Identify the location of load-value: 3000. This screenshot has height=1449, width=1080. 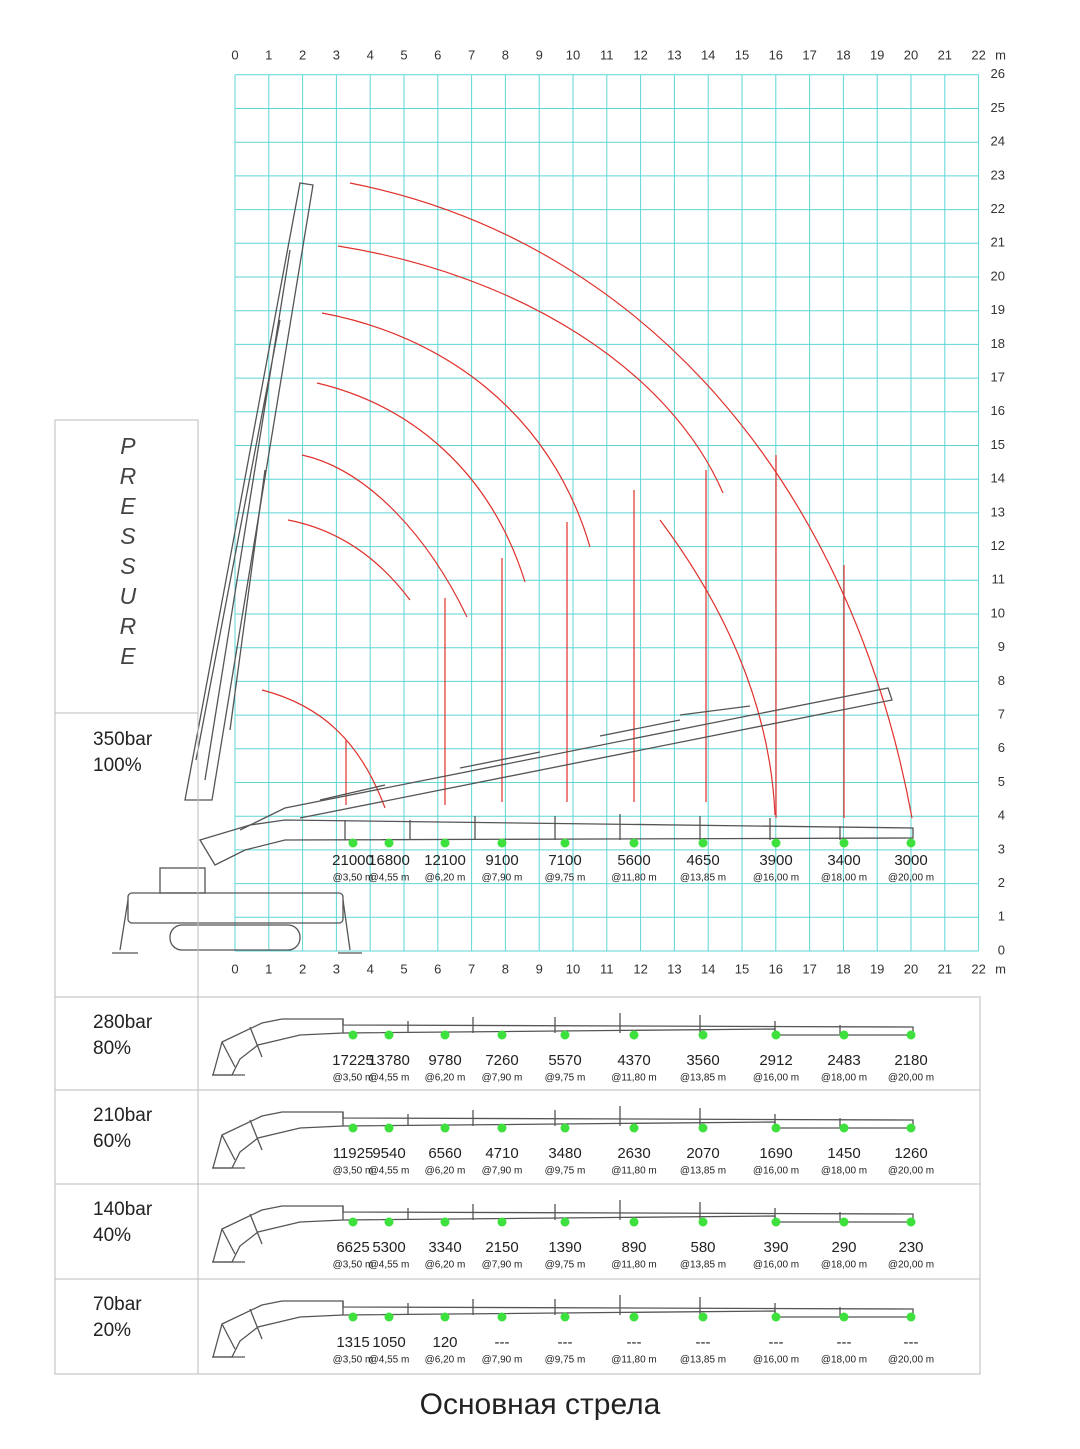
(910, 860).